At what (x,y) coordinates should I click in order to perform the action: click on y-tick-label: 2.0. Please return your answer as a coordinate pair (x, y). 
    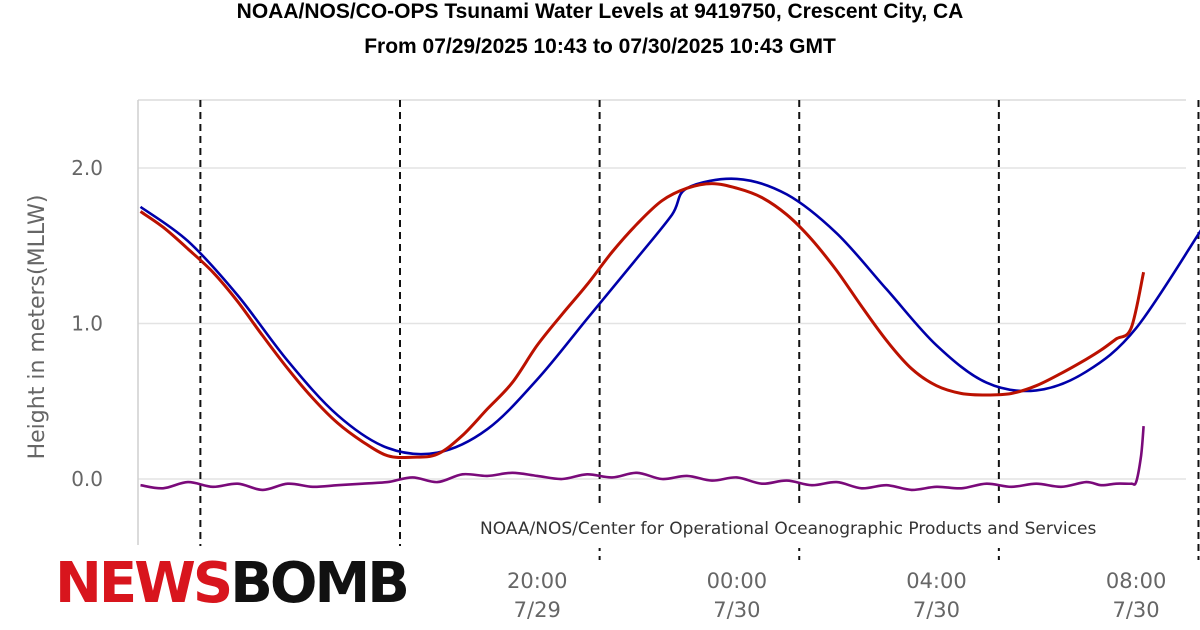
    Looking at the image, I should click on (87, 168).